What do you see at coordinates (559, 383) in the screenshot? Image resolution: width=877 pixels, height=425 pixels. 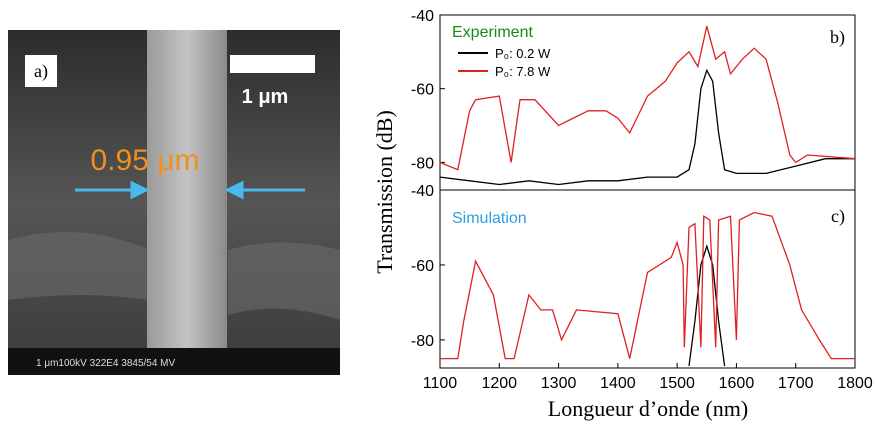 I see `x-tick-label: 1300` at bounding box center [559, 383].